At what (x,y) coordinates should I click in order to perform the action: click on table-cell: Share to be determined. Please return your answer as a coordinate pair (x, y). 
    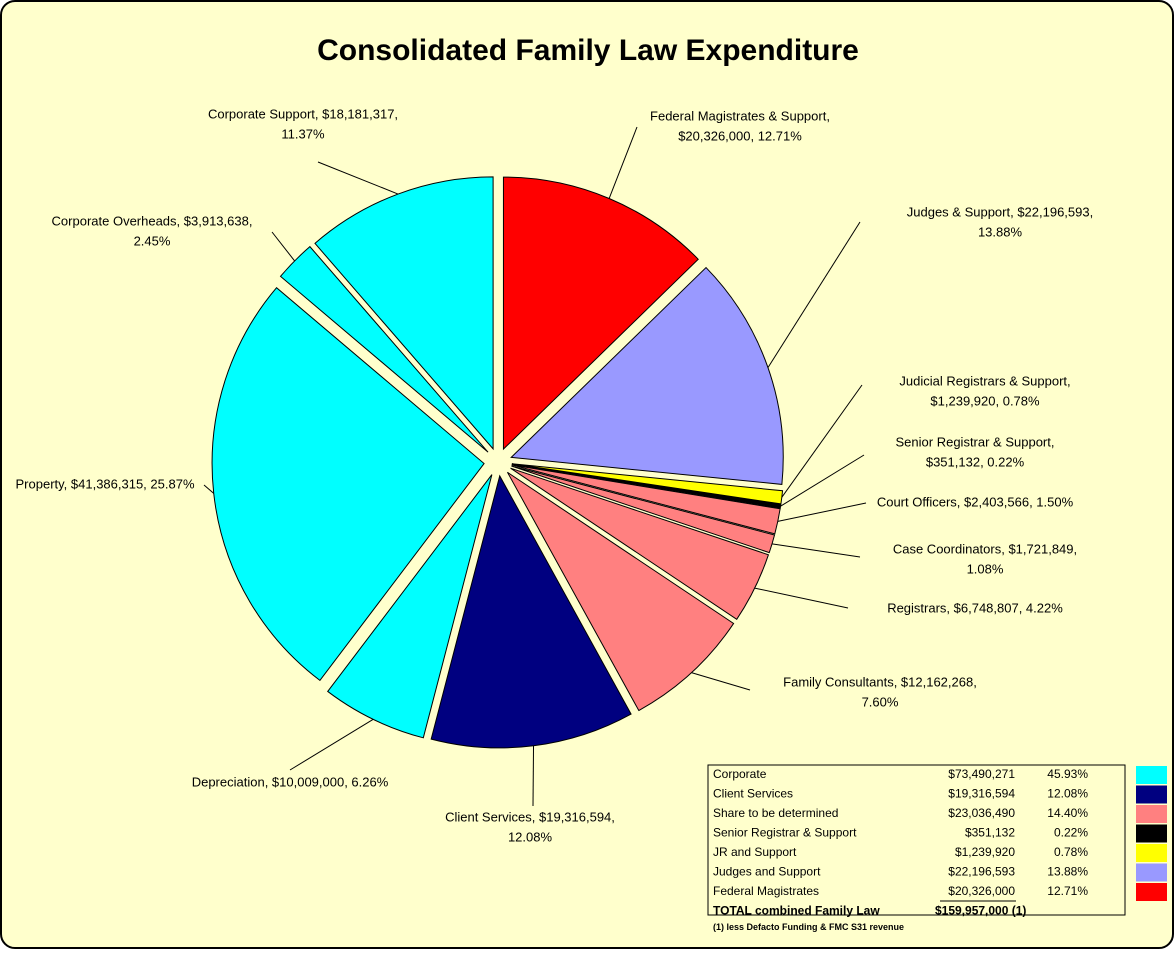
    Looking at the image, I should click on (775, 813).